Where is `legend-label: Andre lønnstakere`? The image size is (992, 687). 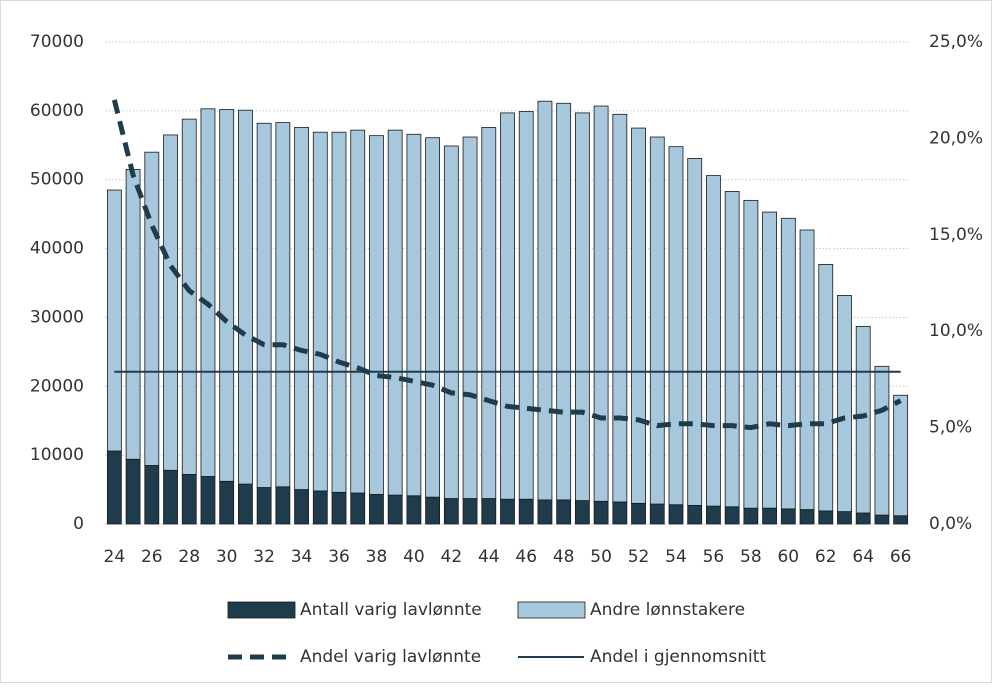
legend-label: Andre lønnstakere is located at coordinates (667, 610).